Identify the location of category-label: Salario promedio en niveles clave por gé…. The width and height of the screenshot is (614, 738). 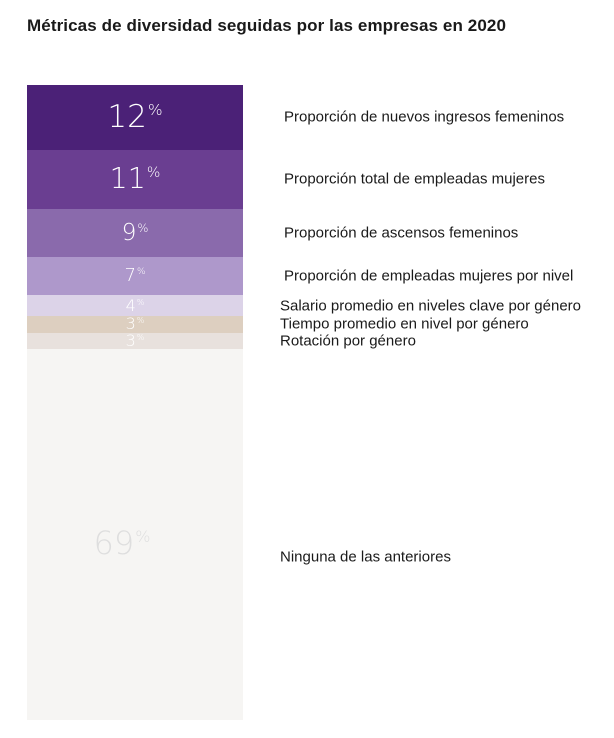
(431, 306).